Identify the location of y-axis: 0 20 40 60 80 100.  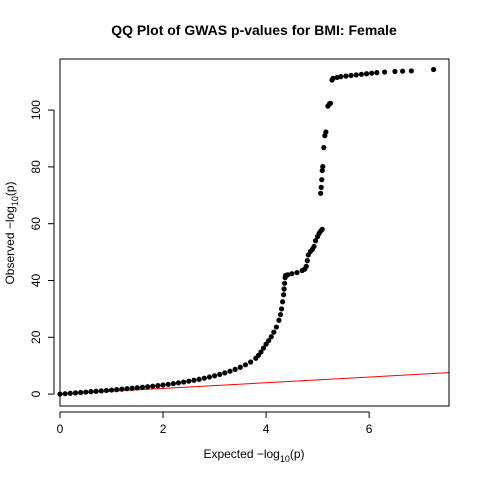
(42, 248).